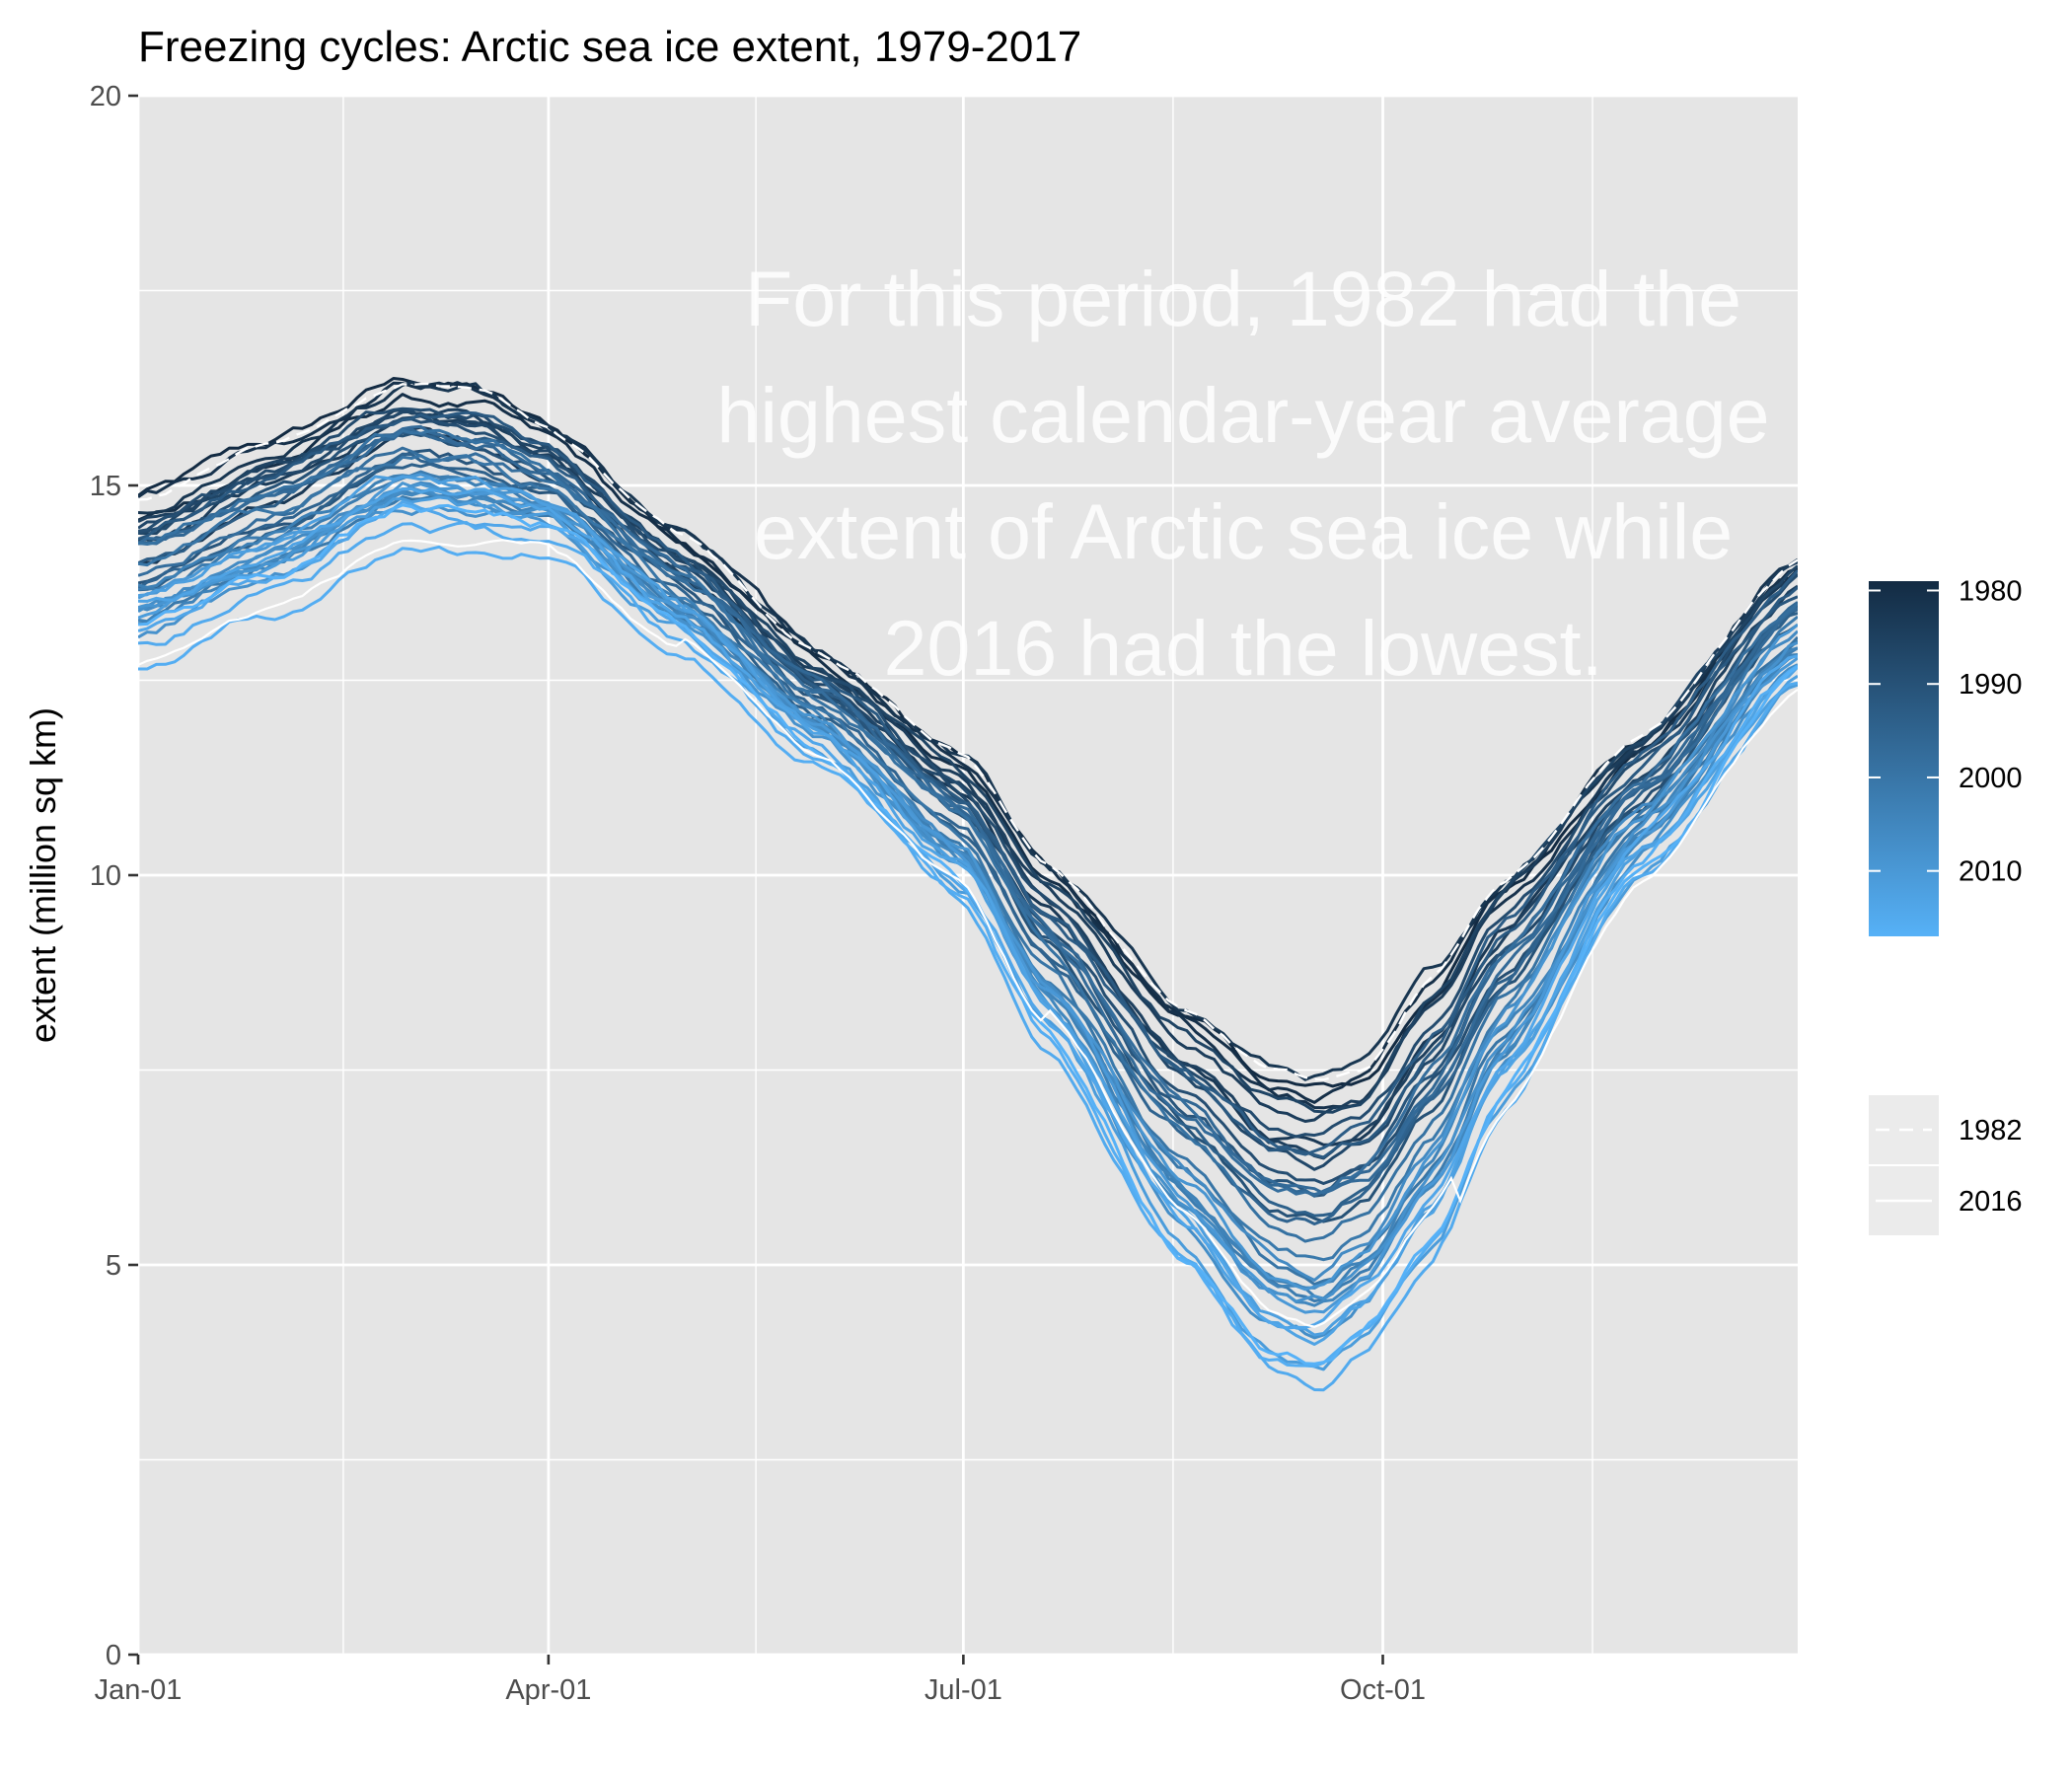  I want to click on annotation-line: highest calendar-year average, so click(1243, 415).